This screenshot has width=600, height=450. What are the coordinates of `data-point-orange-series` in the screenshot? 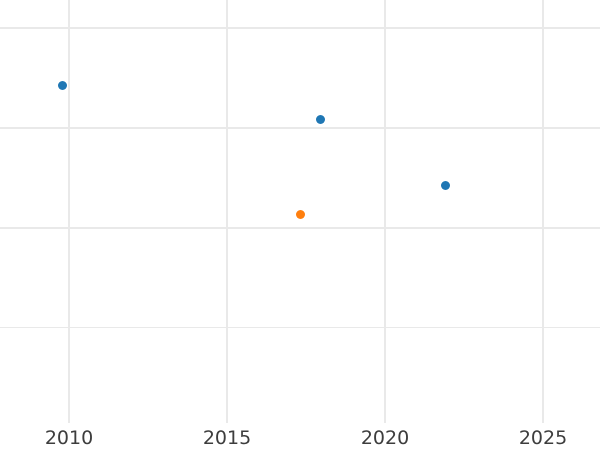 It's located at (301, 214).